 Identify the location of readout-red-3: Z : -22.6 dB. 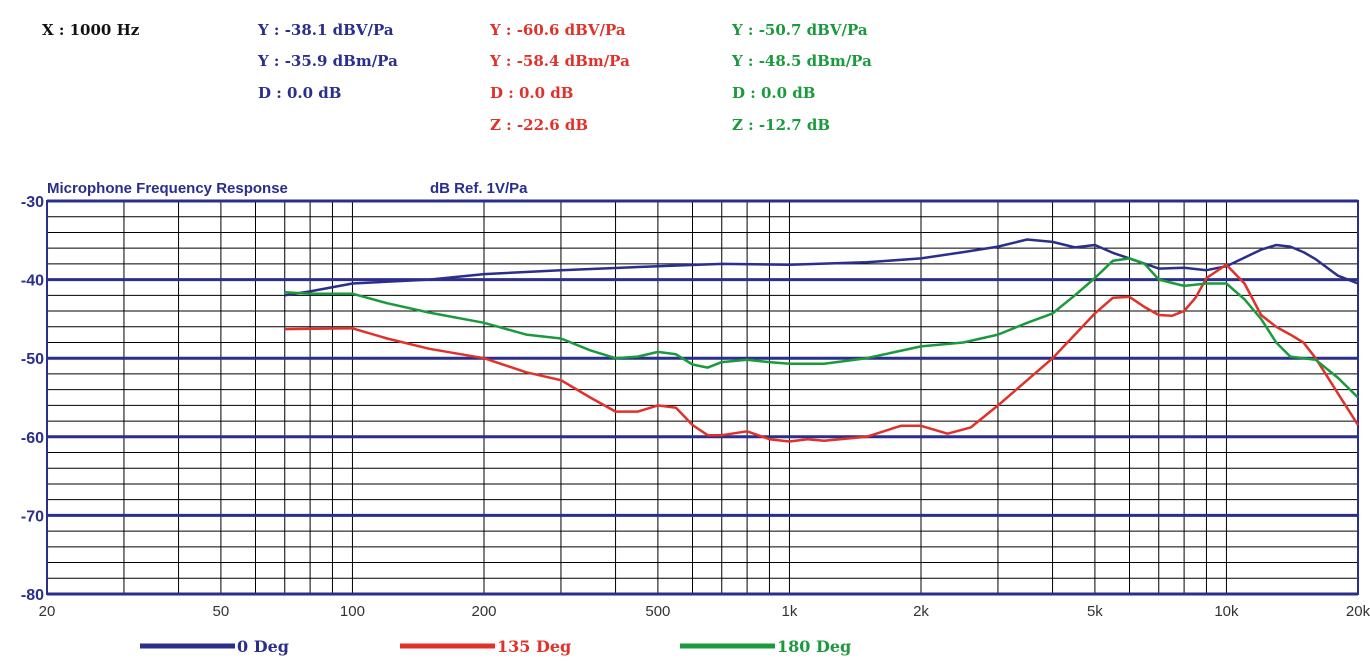
(539, 125).